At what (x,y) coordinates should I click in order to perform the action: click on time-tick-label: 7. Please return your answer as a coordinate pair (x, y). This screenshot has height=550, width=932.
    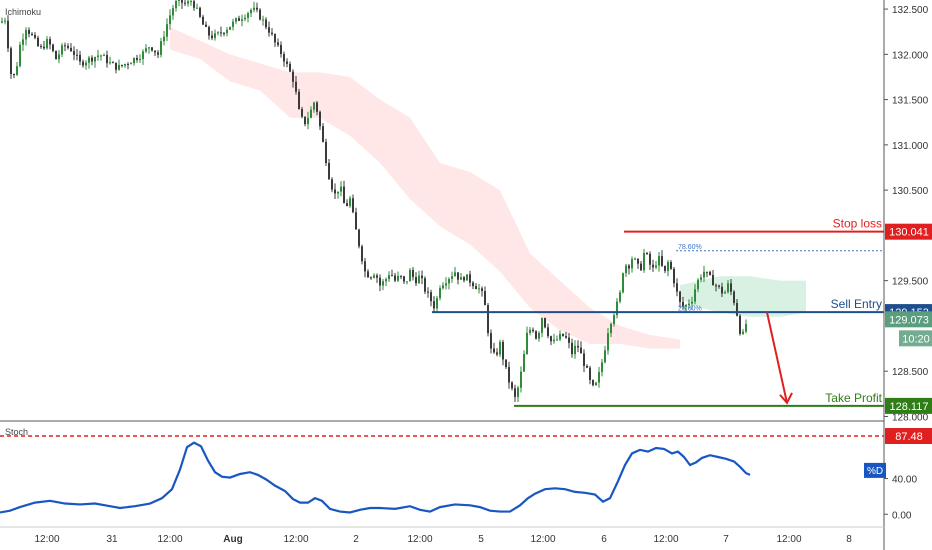
    Looking at the image, I should click on (726, 539).